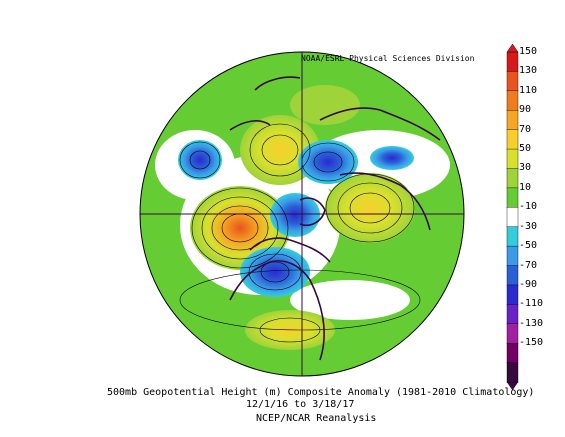  Describe the element at coordinates (525, 187) in the screenshot. I see `colorbar-tick-label: 10` at that location.